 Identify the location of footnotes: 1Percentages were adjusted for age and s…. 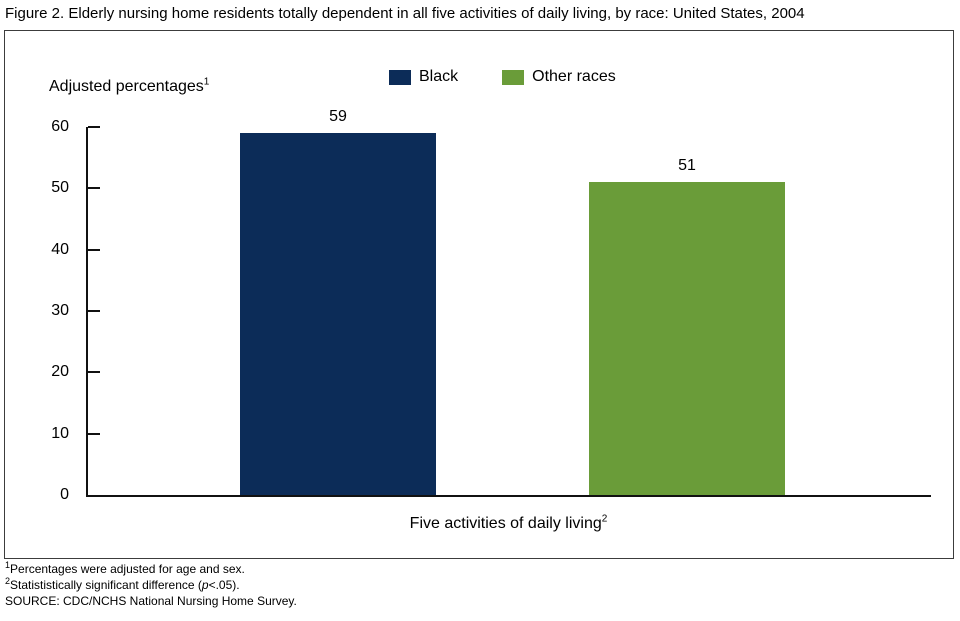
(151, 585).